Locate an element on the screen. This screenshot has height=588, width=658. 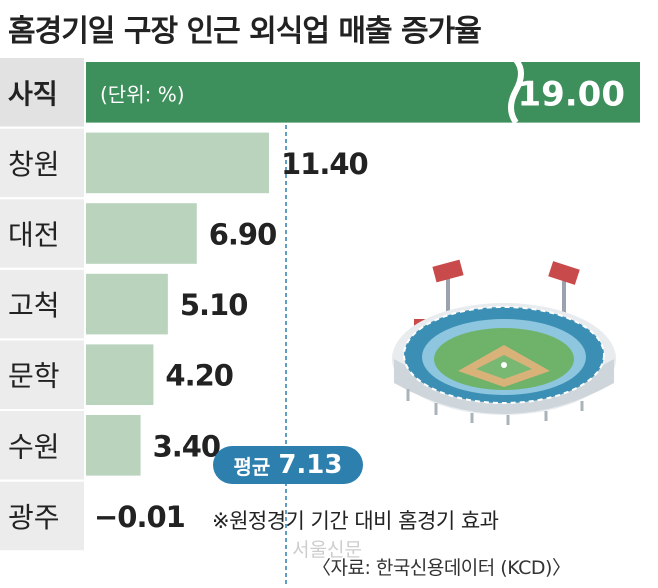
category-label: 창원 is located at coordinates (34, 164).